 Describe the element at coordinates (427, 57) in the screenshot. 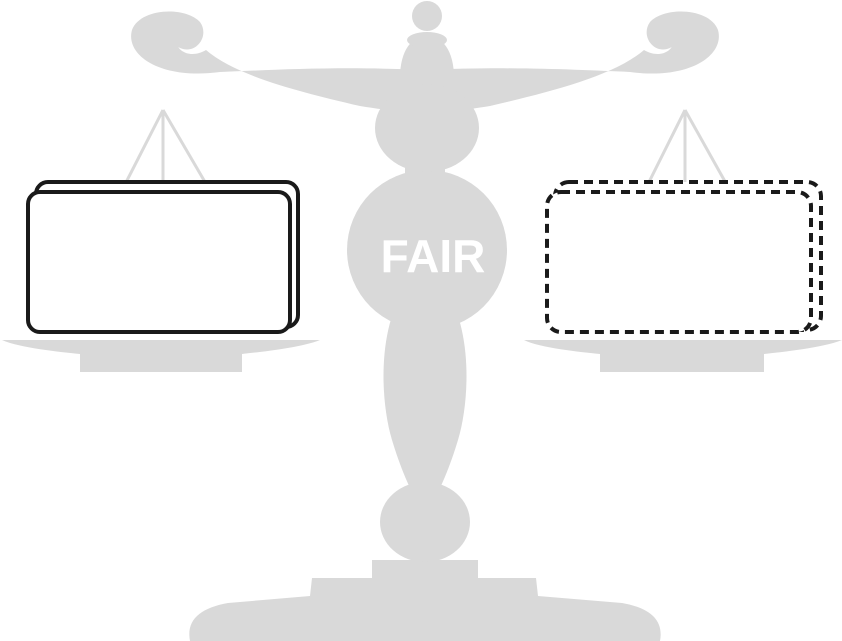

I see `scale-finial` at that location.